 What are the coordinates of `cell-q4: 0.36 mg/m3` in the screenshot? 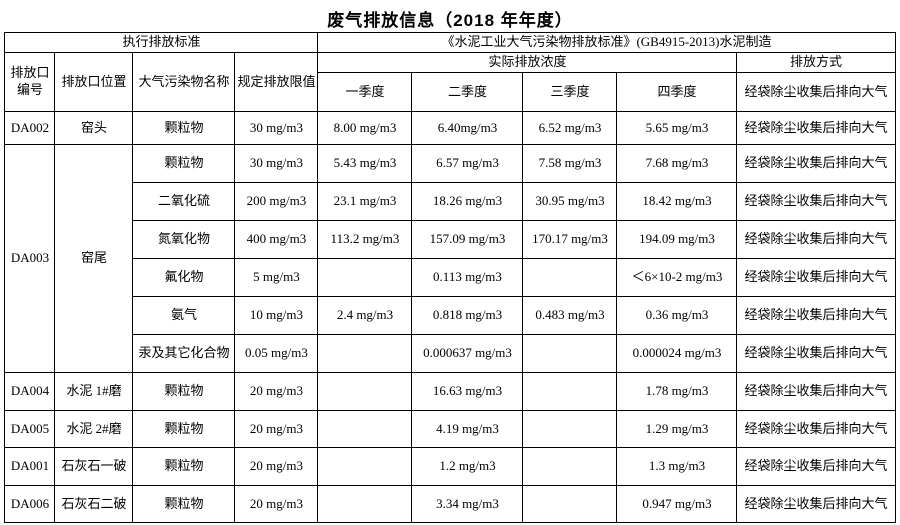 It's located at (677, 315).